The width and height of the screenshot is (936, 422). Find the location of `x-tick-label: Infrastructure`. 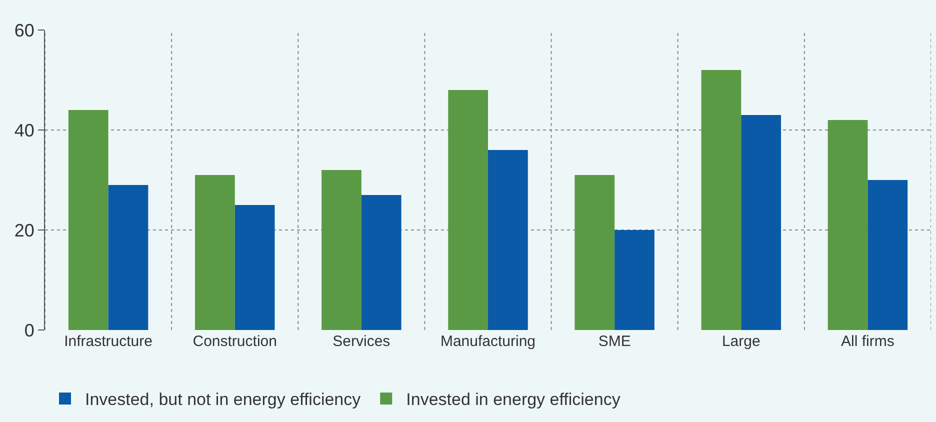

x-tick-label: Infrastructure is located at coordinates (108, 341).